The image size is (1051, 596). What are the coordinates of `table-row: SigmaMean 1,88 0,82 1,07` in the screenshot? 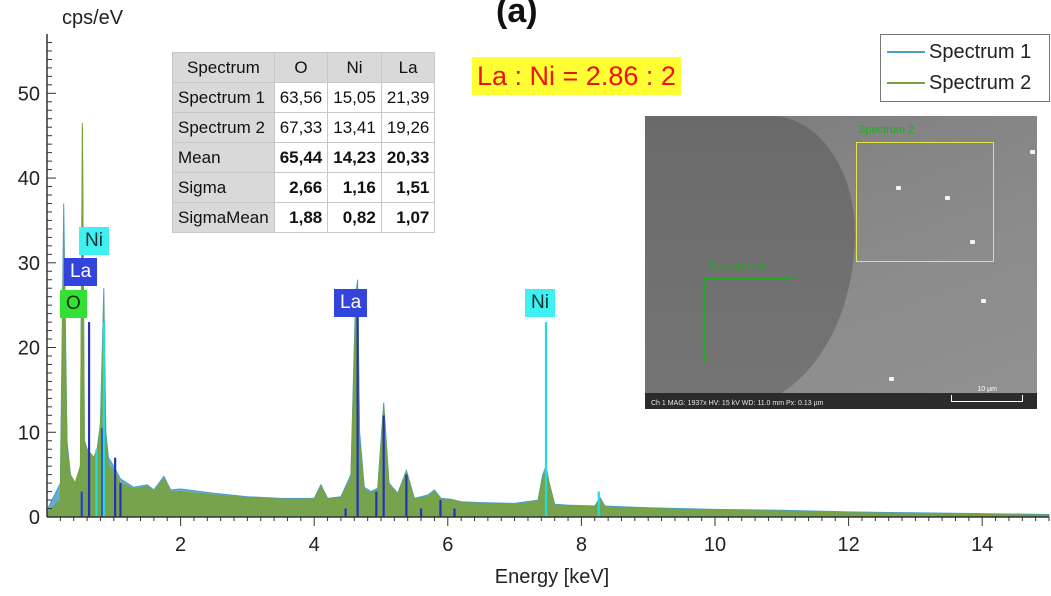 It's located at (304, 217).